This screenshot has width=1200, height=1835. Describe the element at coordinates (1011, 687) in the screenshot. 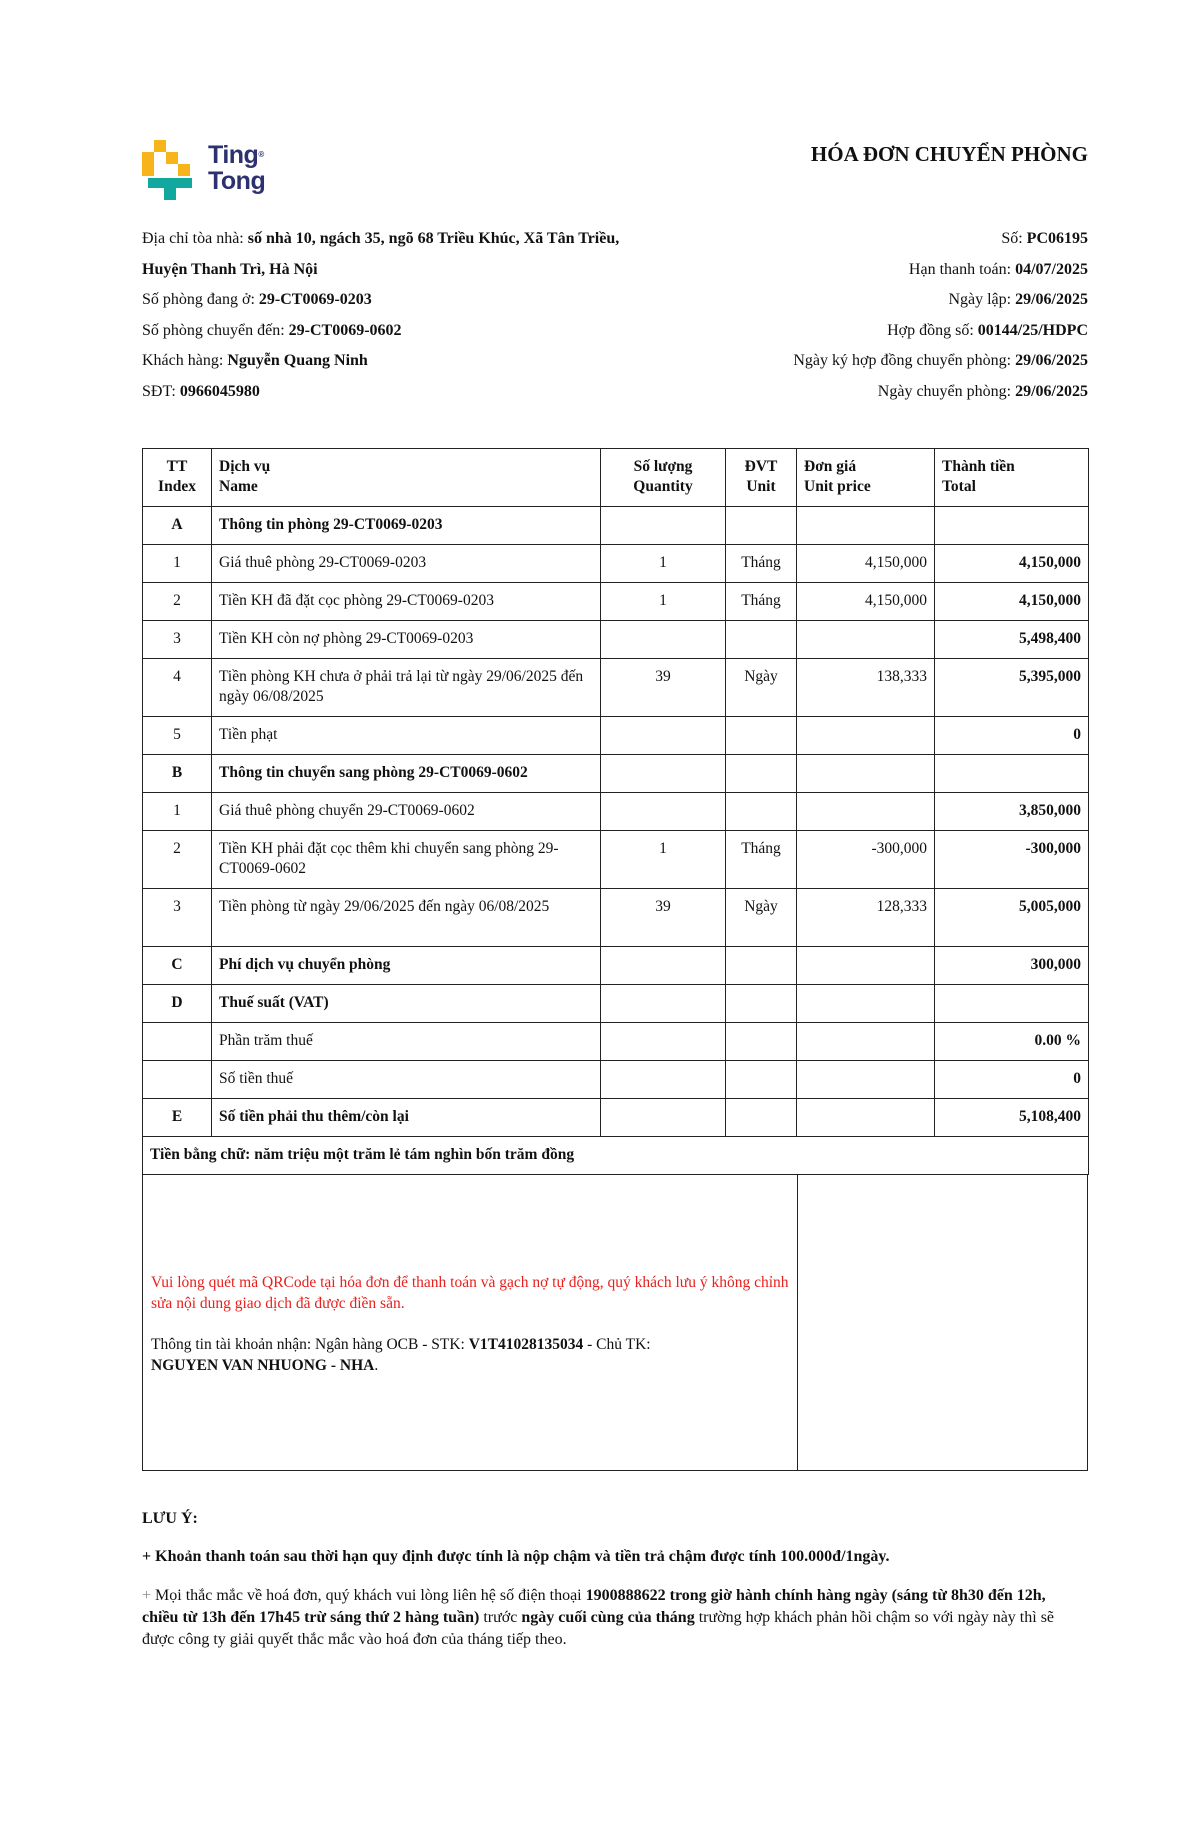

I see `cell-total: 5,395,000` at that location.